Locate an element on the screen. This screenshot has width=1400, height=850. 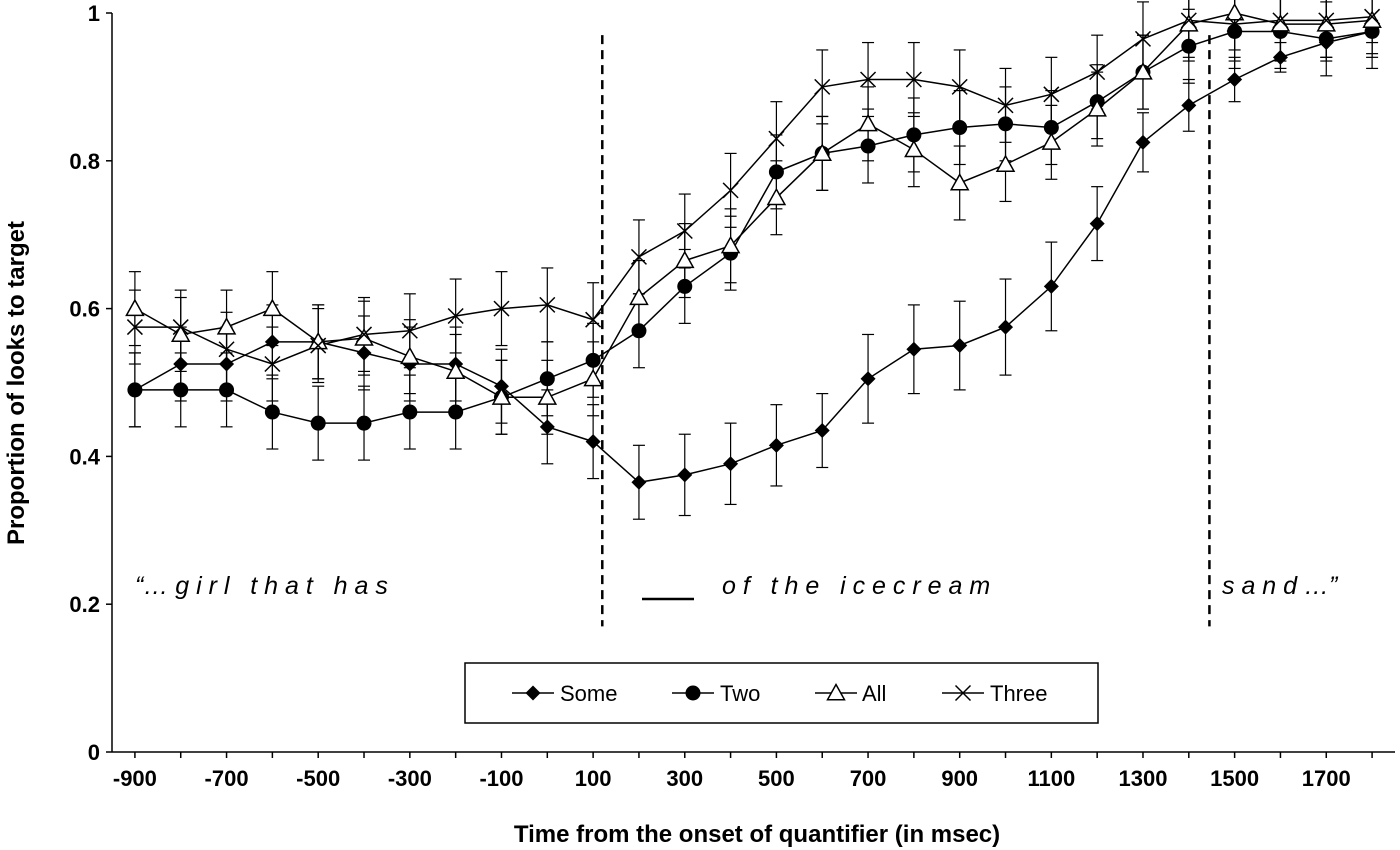
legend-marker-some is located at coordinates (533, 693).